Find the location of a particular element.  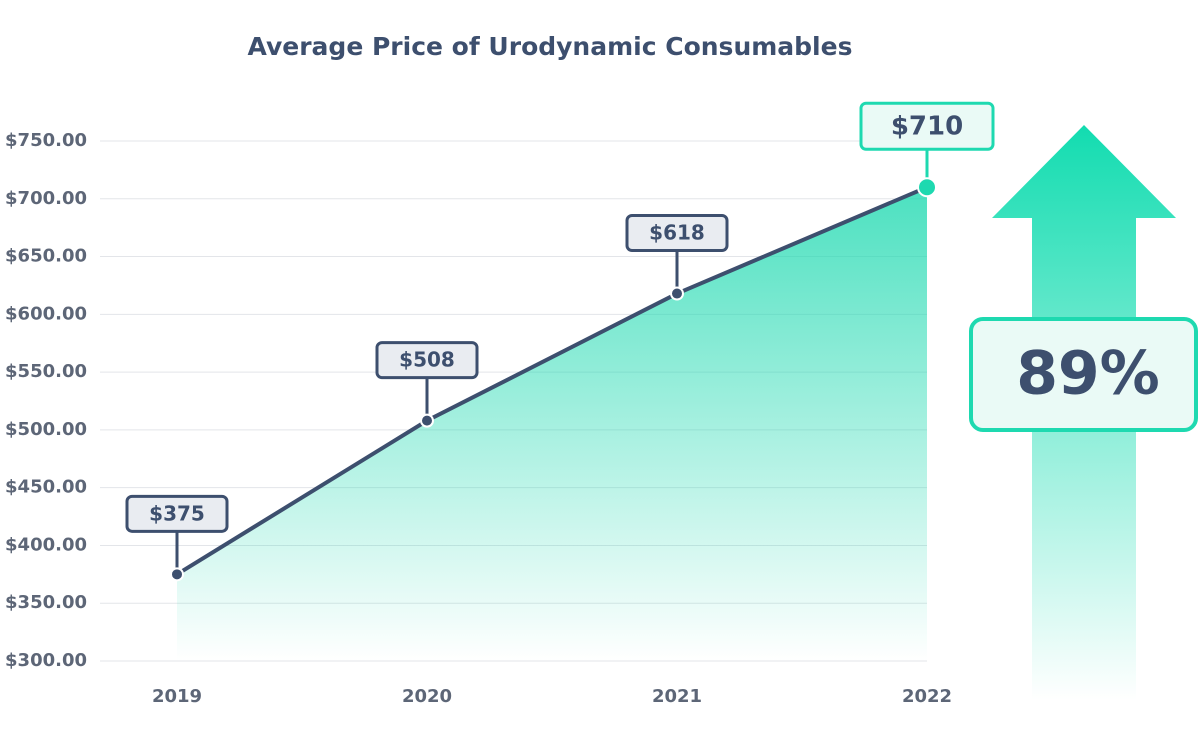

chart-title: Average Price of Urodynamic Consumables is located at coordinates (550, 46).